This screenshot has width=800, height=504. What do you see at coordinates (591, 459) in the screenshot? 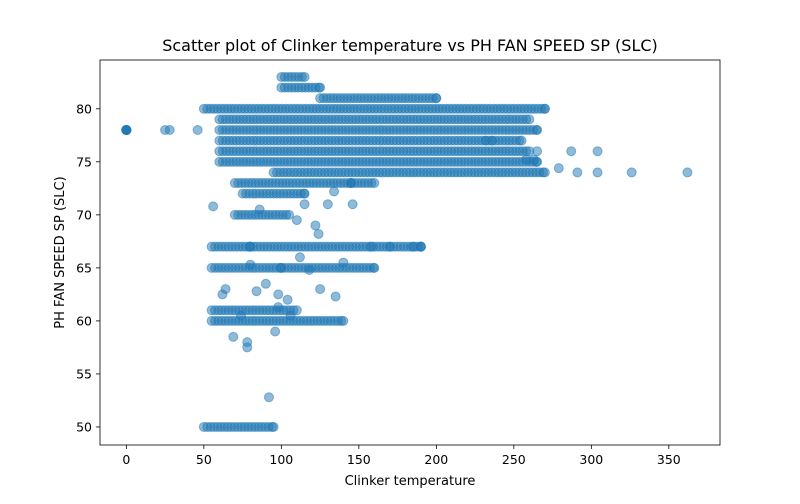
I see `x-tick-label: 300` at bounding box center [591, 459].